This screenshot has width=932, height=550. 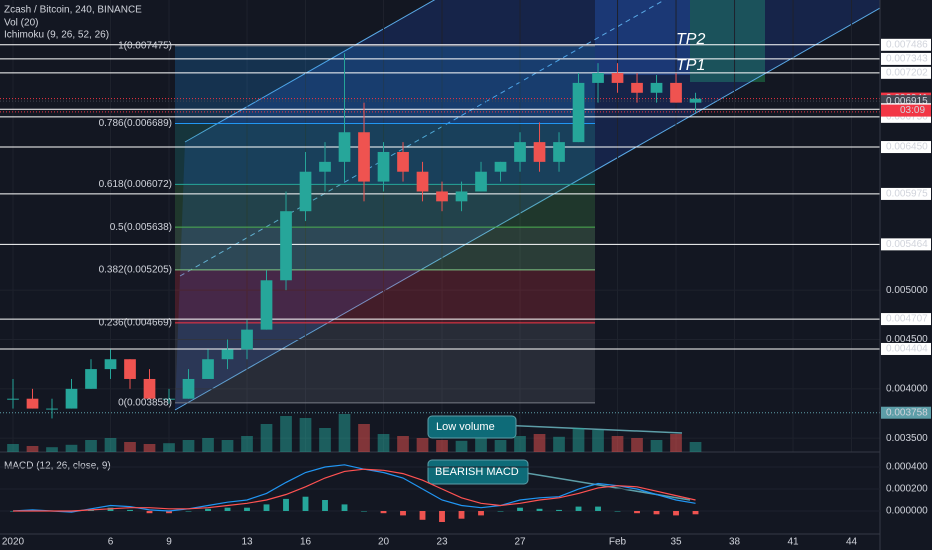 I want to click on price-label: 0.007343, so click(x=907, y=59).